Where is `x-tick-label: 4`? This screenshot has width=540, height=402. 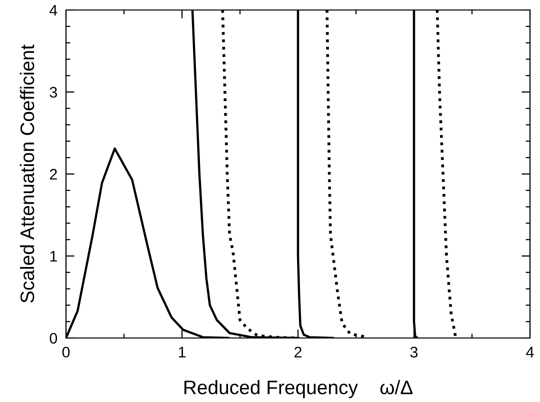
x-tick-label: 4 is located at coordinates (530, 352).